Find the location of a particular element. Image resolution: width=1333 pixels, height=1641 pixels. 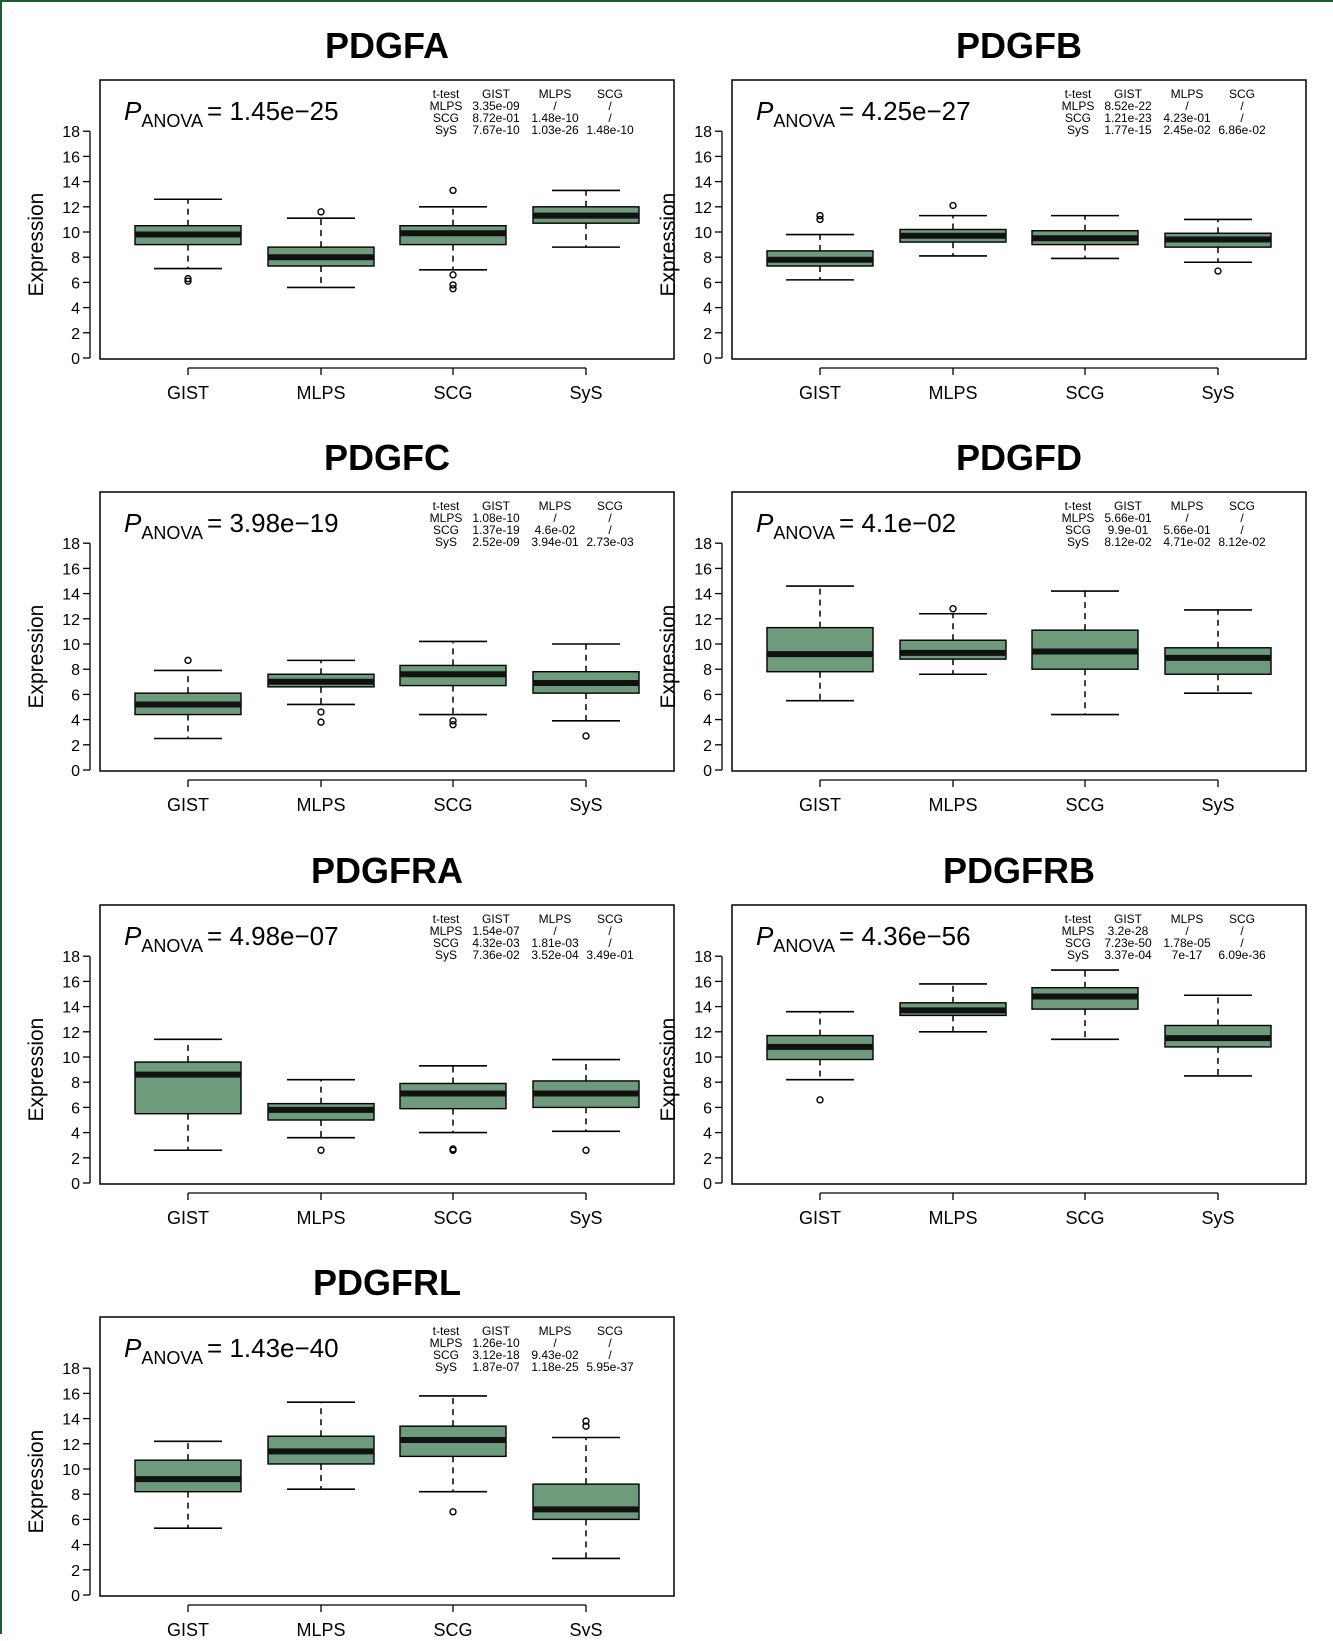

y-tick-label: 4 is located at coordinates (707, 309).